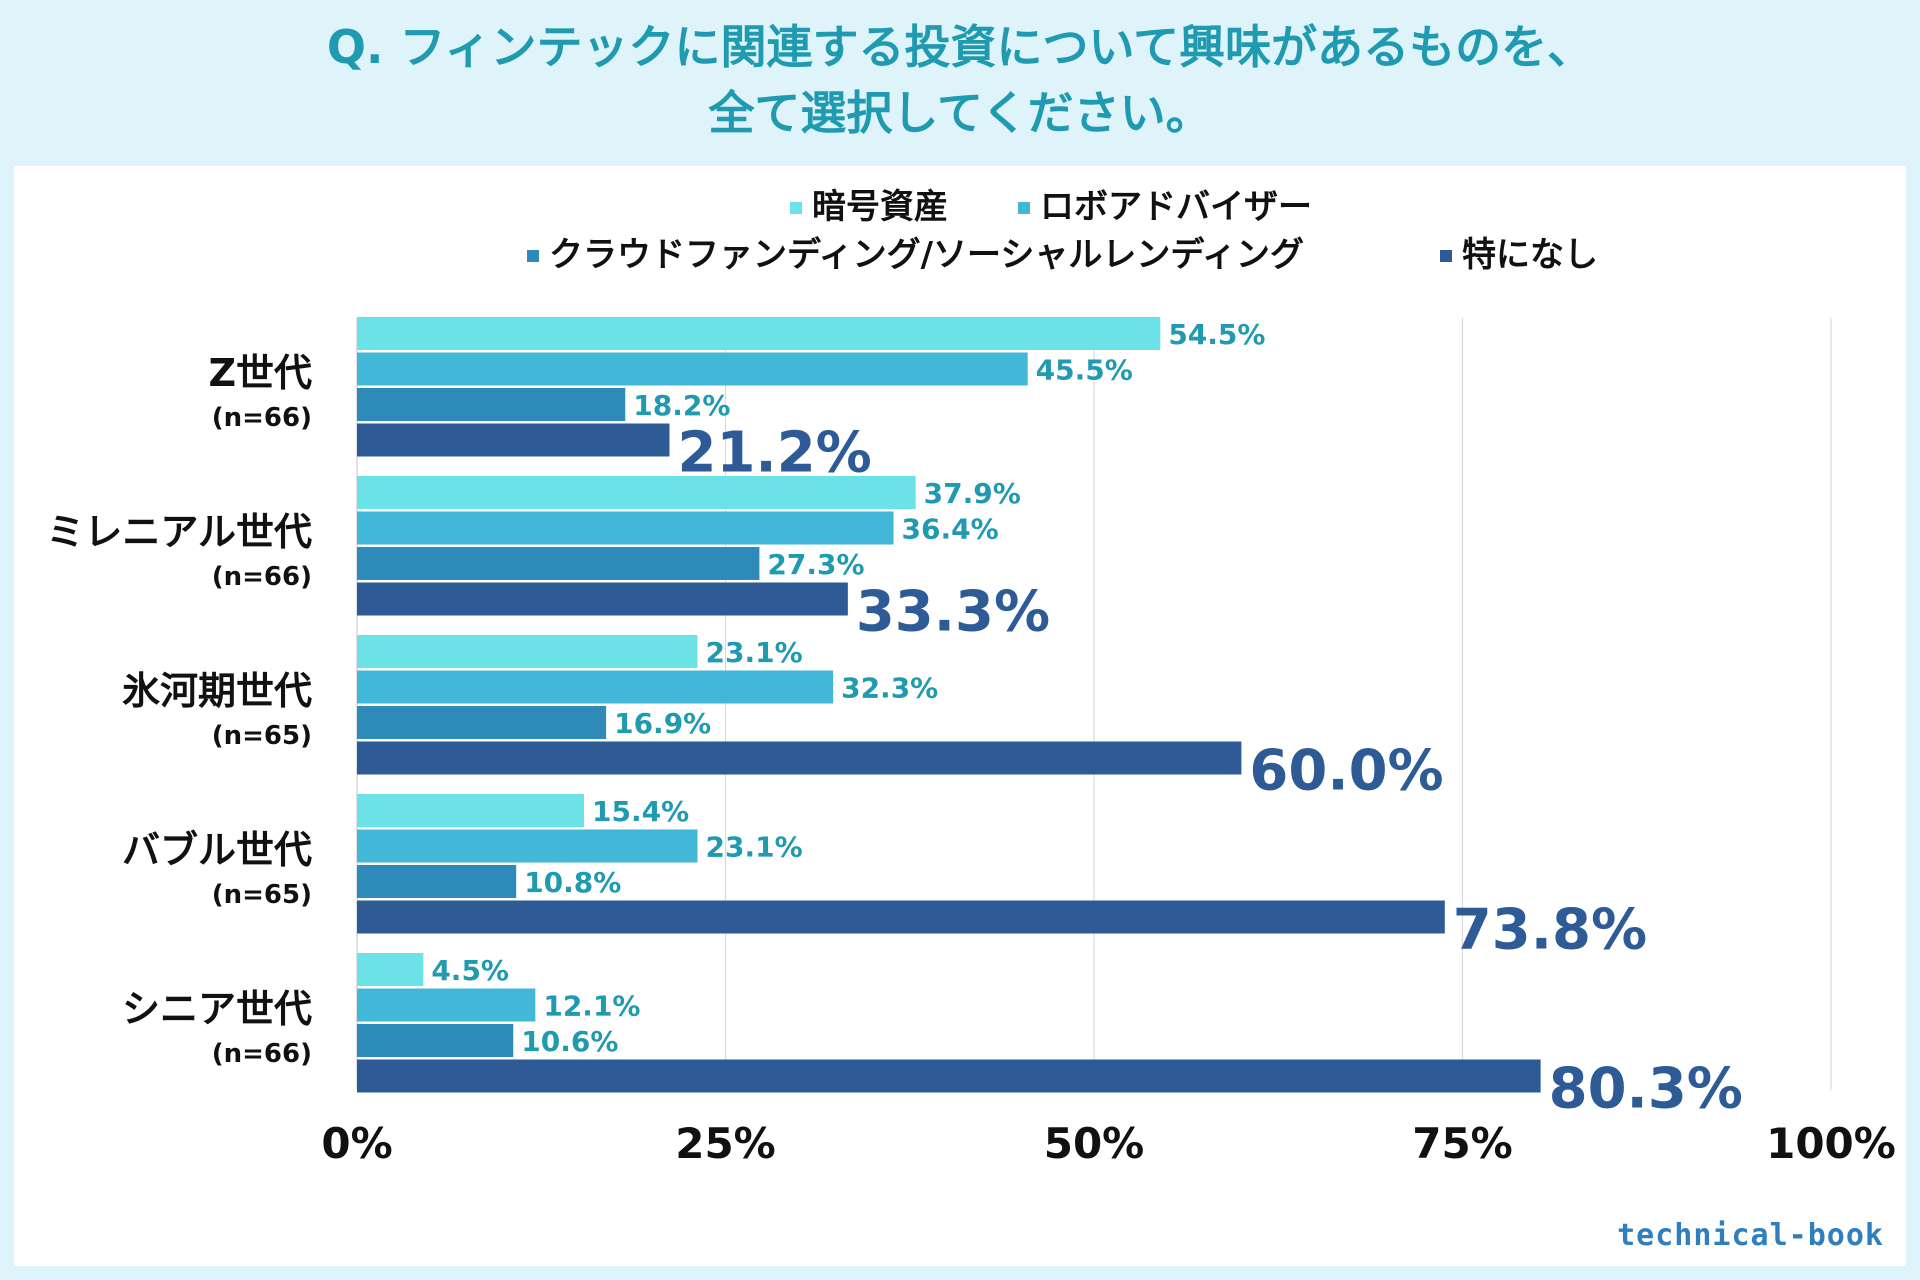 This screenshot has width=1920, height=1280. Describe the element at coordinates (1462, 1143) in the screenshot. I see `x-tick-label-75: 75%` at that location.